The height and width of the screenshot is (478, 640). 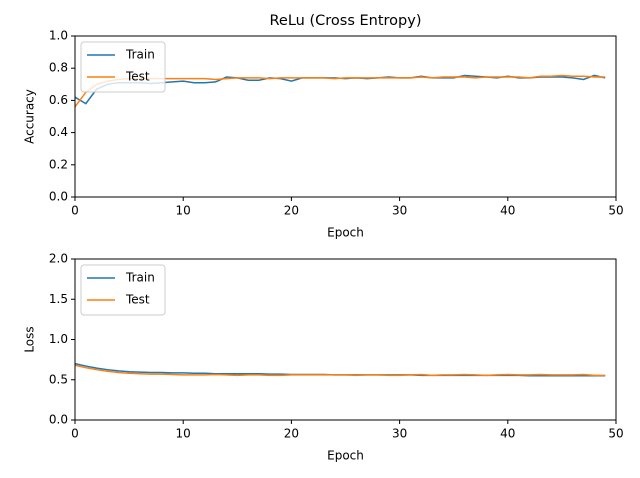 What do you see at coordinates (58, 164) in the screenshot?
I see `y-tick-label: 0.2` at bounding box center [58, 164].